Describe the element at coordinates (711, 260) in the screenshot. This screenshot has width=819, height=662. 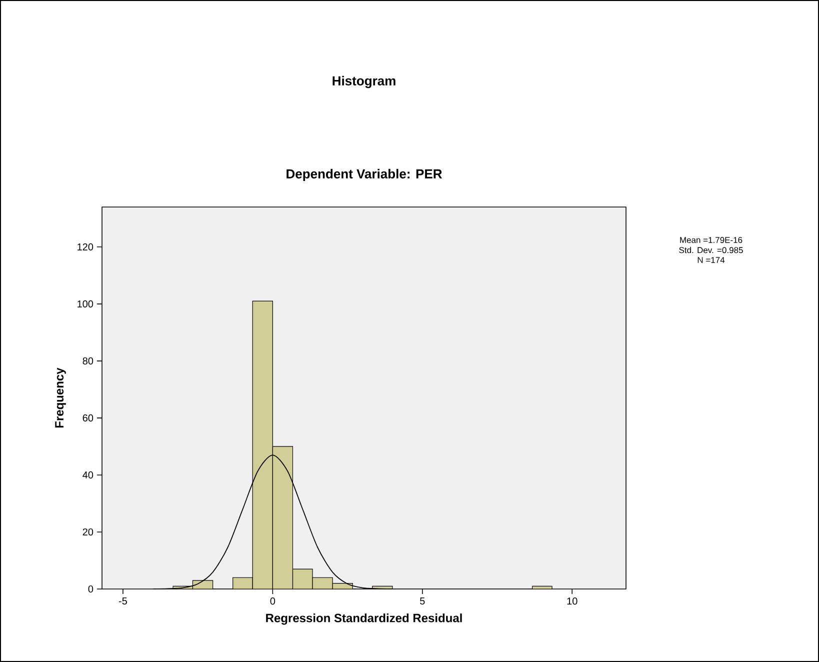
I see `text: N =174` at that location.